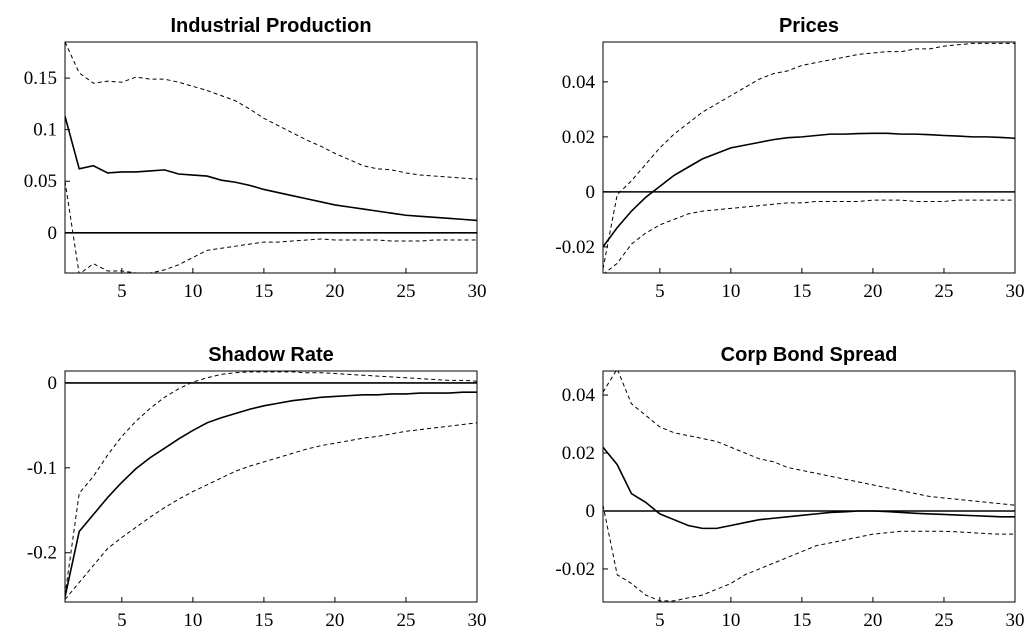 This screenshot has width=1033, height=636. I want to click on y-tick-label: -0.1, so click(42, 468).